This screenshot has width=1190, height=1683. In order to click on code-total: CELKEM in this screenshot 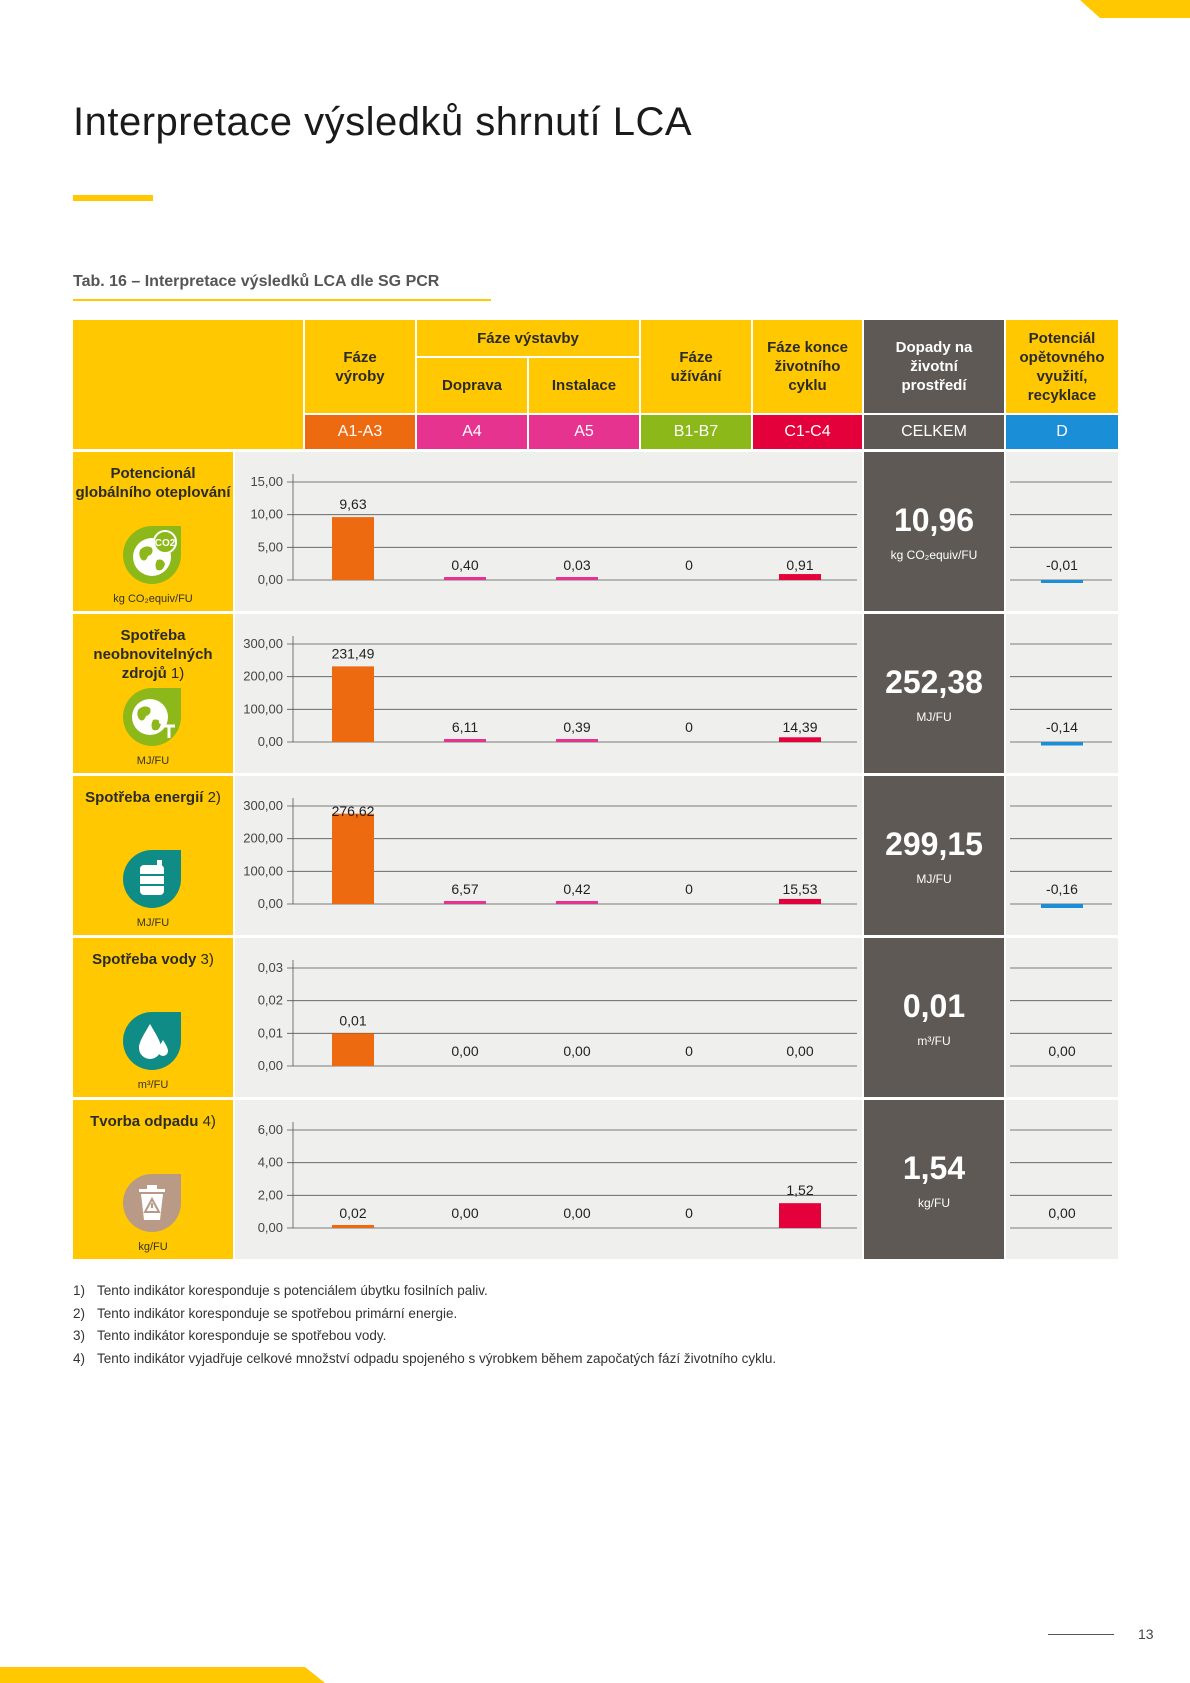, I will do `click(934, 432)`.